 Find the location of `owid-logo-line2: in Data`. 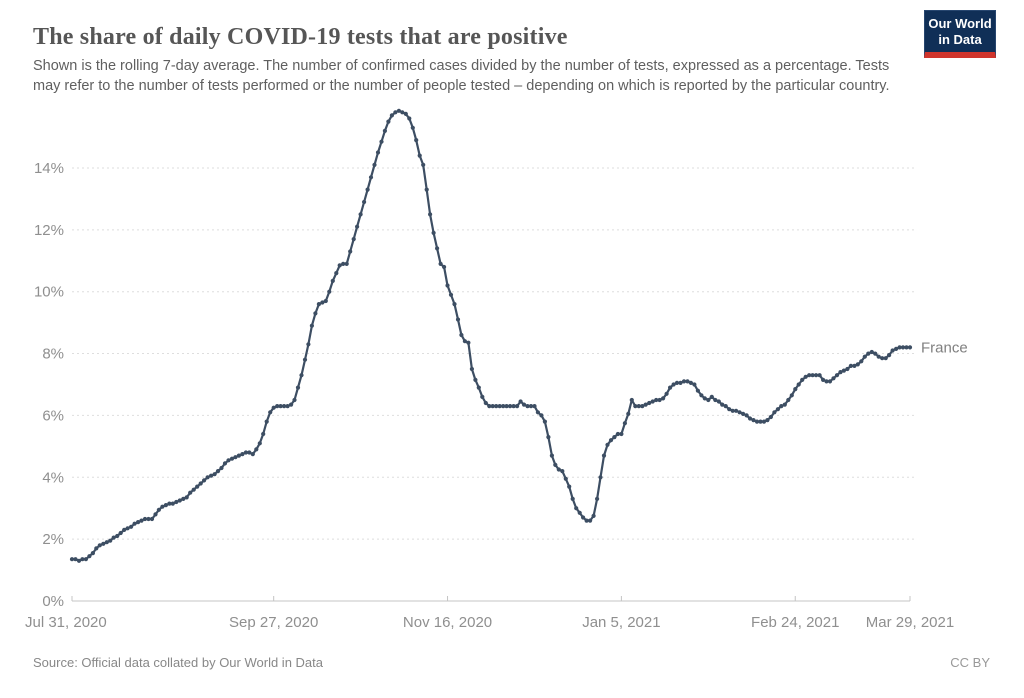

owid-logo-line2: in Data is located at coordinates (960, 39).